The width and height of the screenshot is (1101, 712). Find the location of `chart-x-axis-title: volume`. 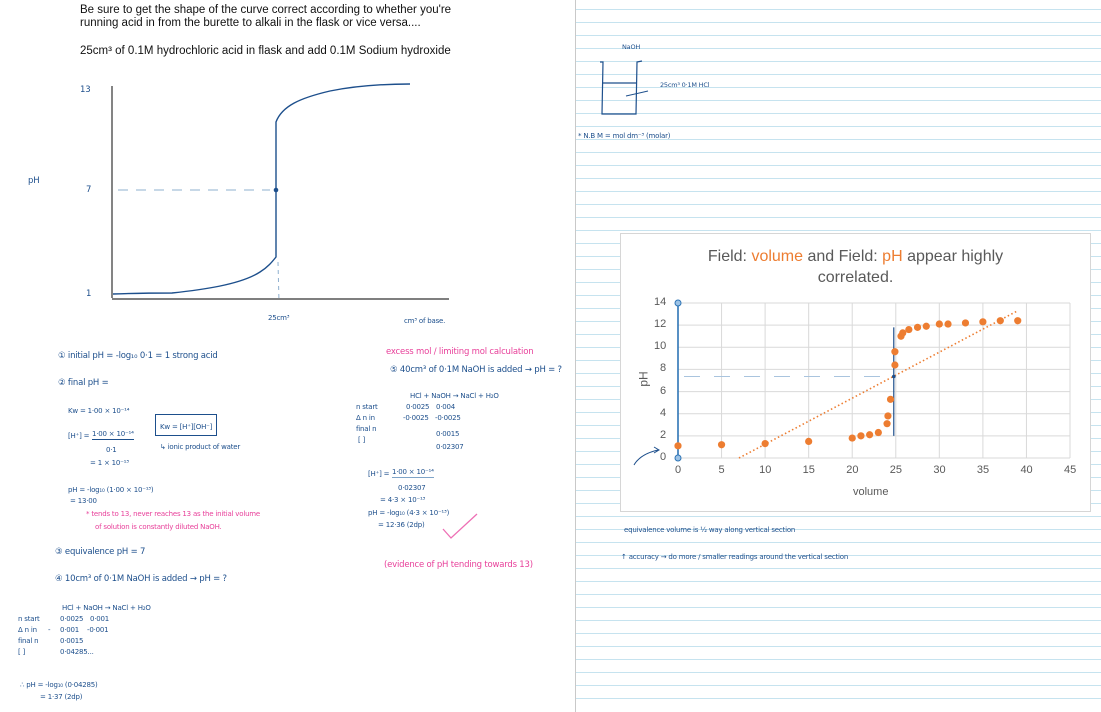

chart-x-axis-title: volume is located at coordinates (871, 492).